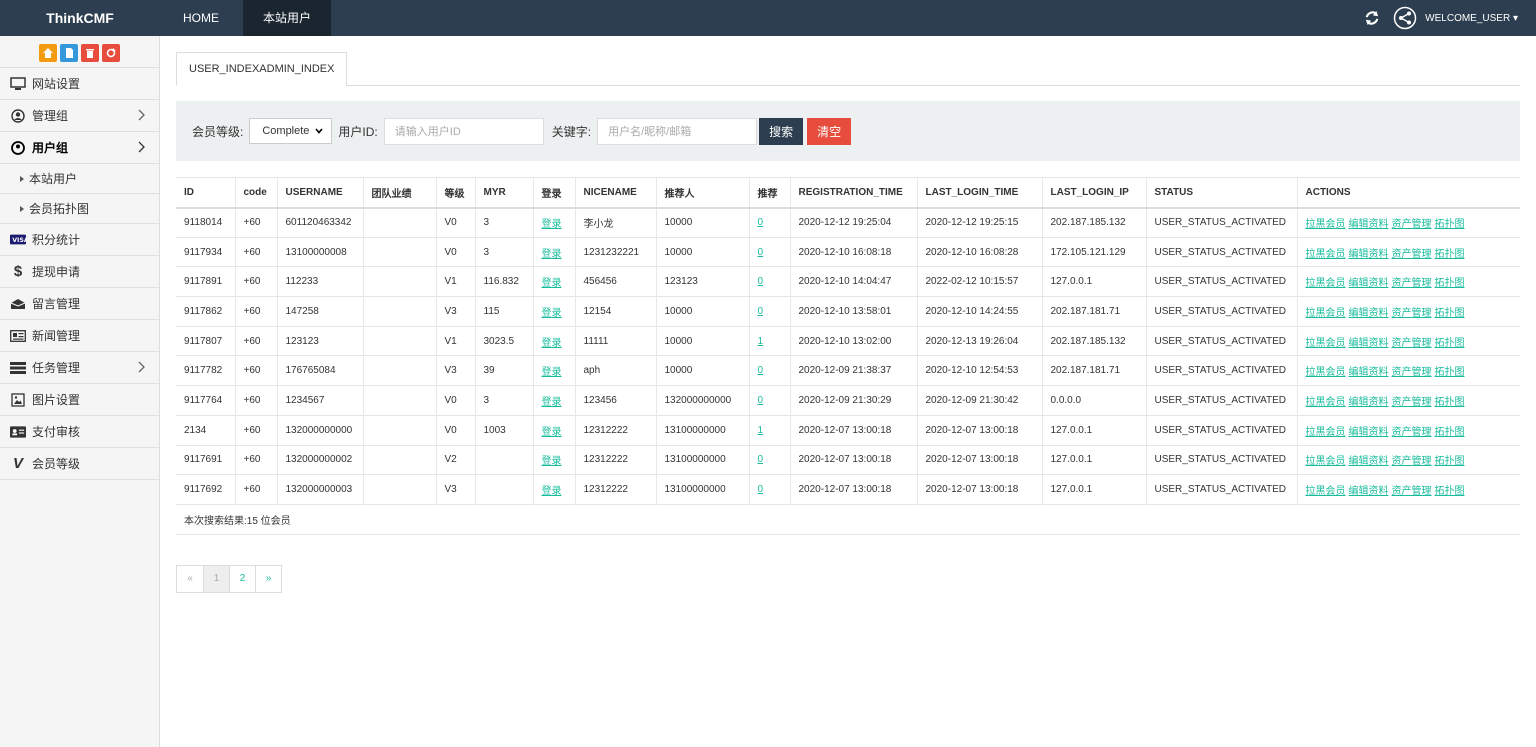  Describe the element at coordinates (190, 578) in the screenshot. I see `page-prev-button: «` at that location.